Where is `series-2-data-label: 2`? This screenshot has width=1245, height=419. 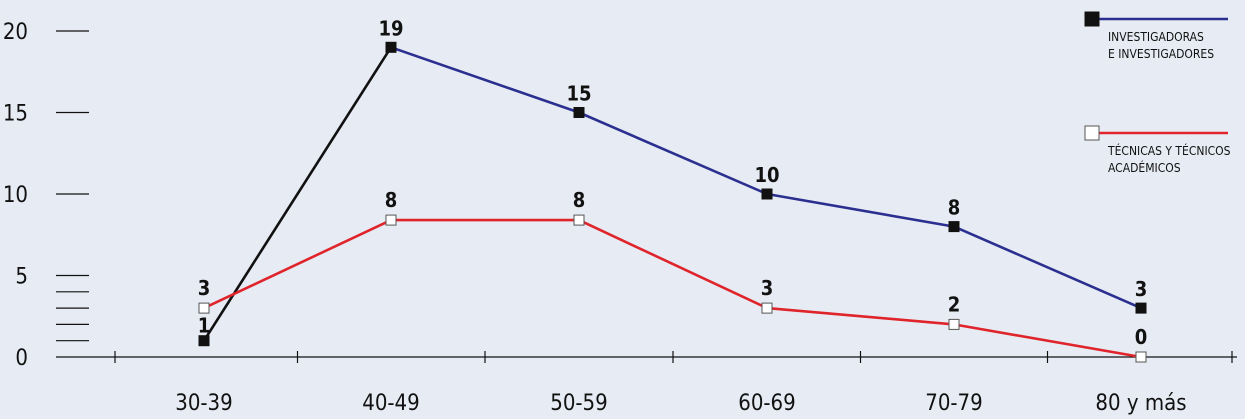
series-2-data-label: 2 is located at coordinates (954, 304).